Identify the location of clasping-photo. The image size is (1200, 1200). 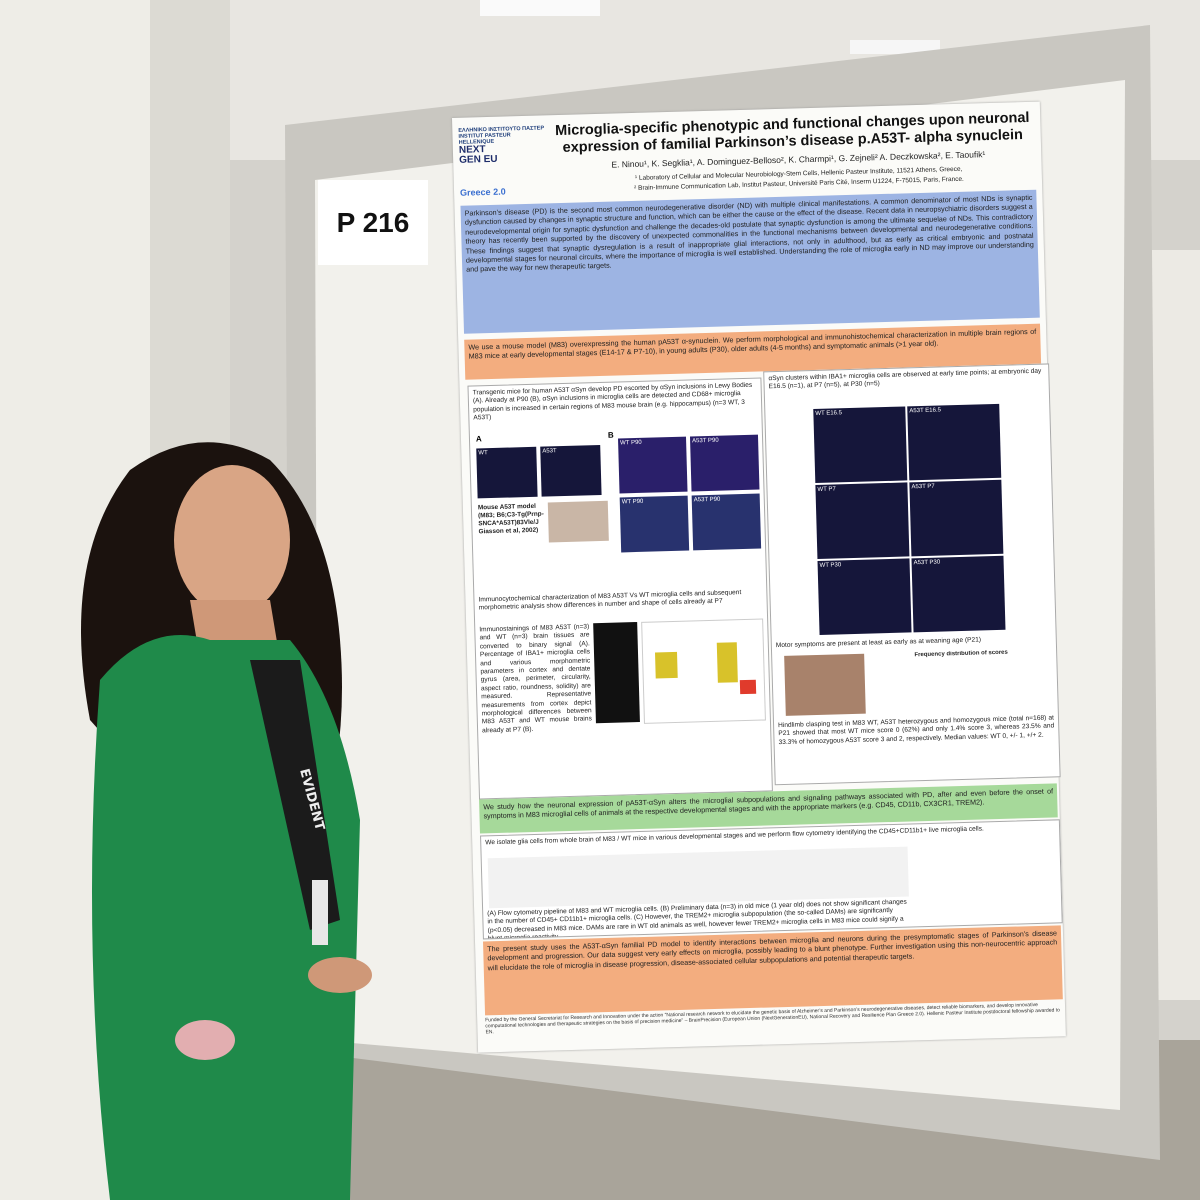
(825, 684).